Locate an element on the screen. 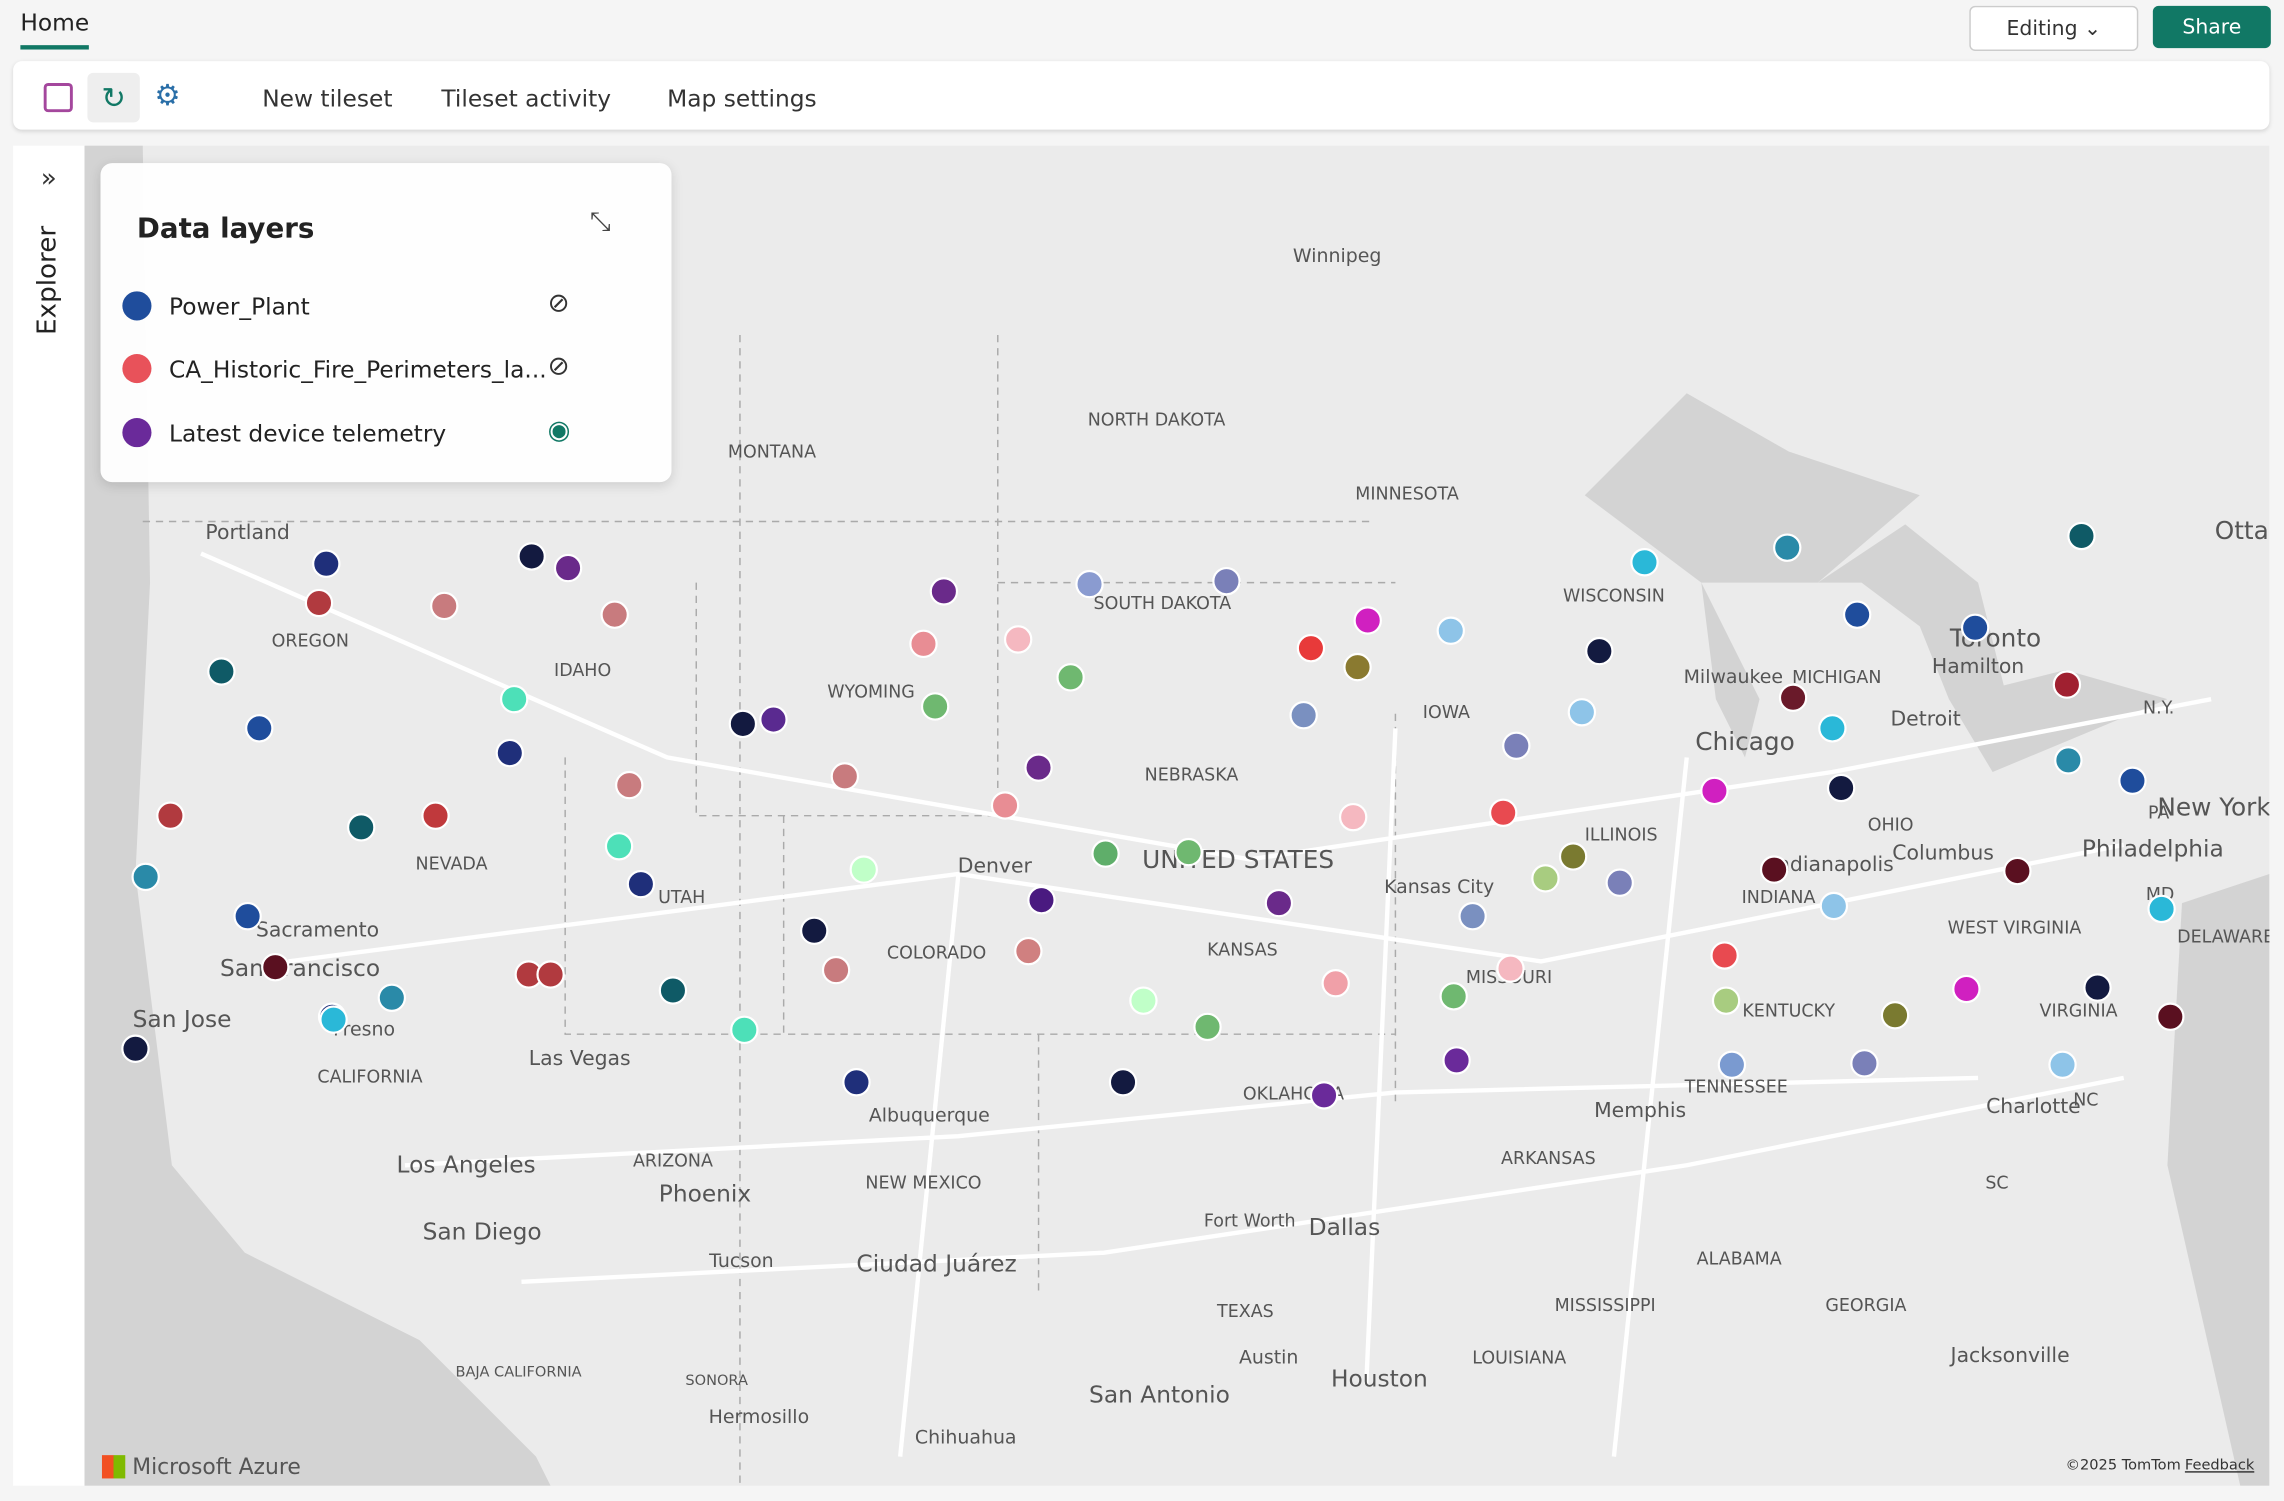 The image size is (2284, 1501). visible-icon: ◉ is located at coordinates (559, 430).